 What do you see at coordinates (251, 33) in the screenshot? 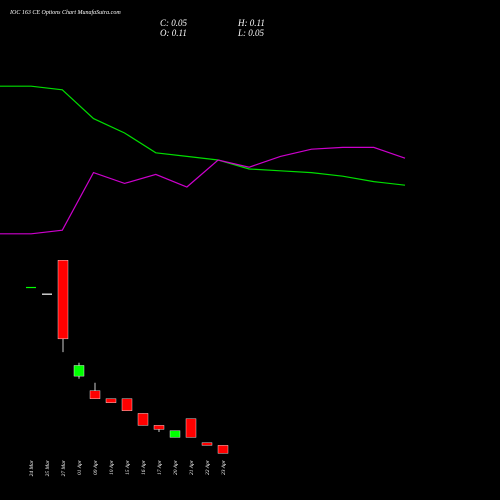
I see `low-label: L: 0.05` at bounding box center [251, 33].